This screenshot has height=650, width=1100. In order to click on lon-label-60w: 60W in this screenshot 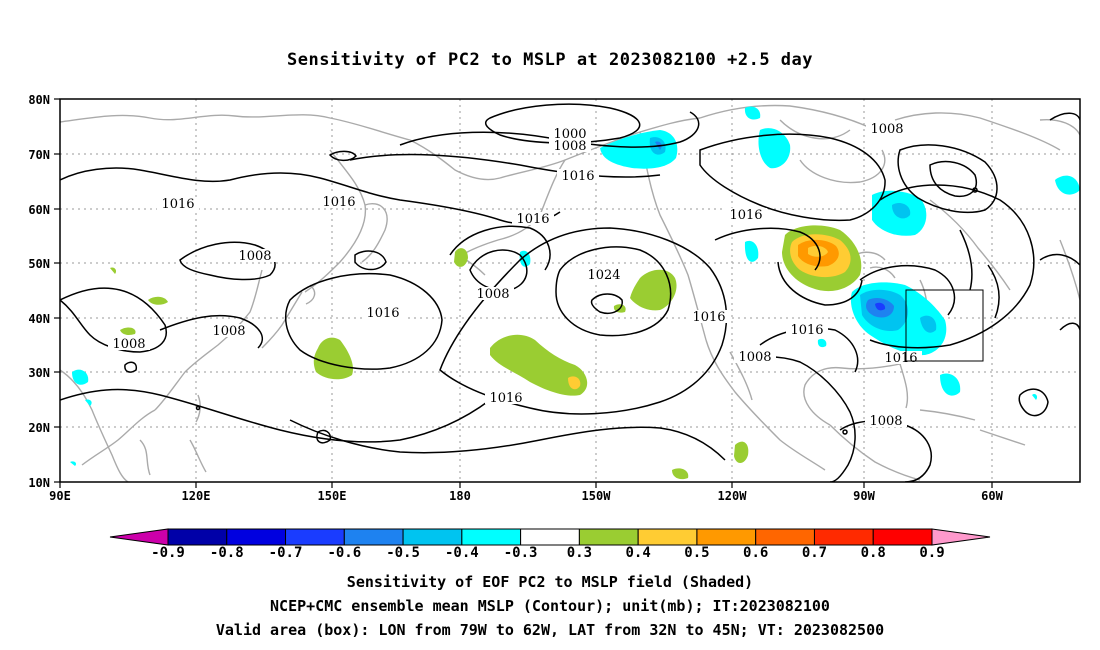, I will do `click(992, 496)`.